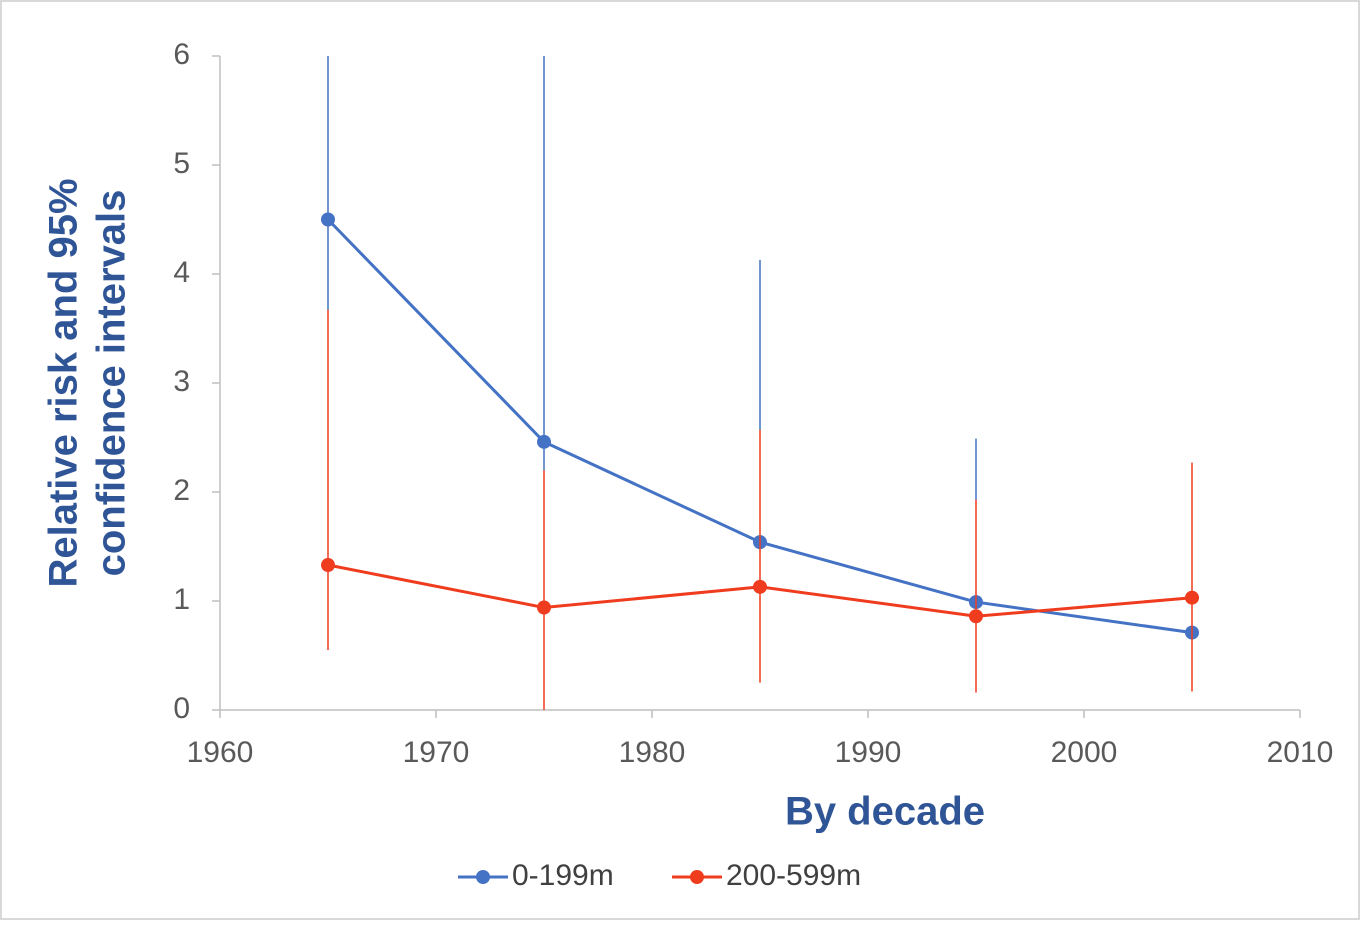 This screenshot has width=1360, height=925. Describe the element at coordinates (181, 381) in the screenshot. I see `y-tick-label: 3` at that location.